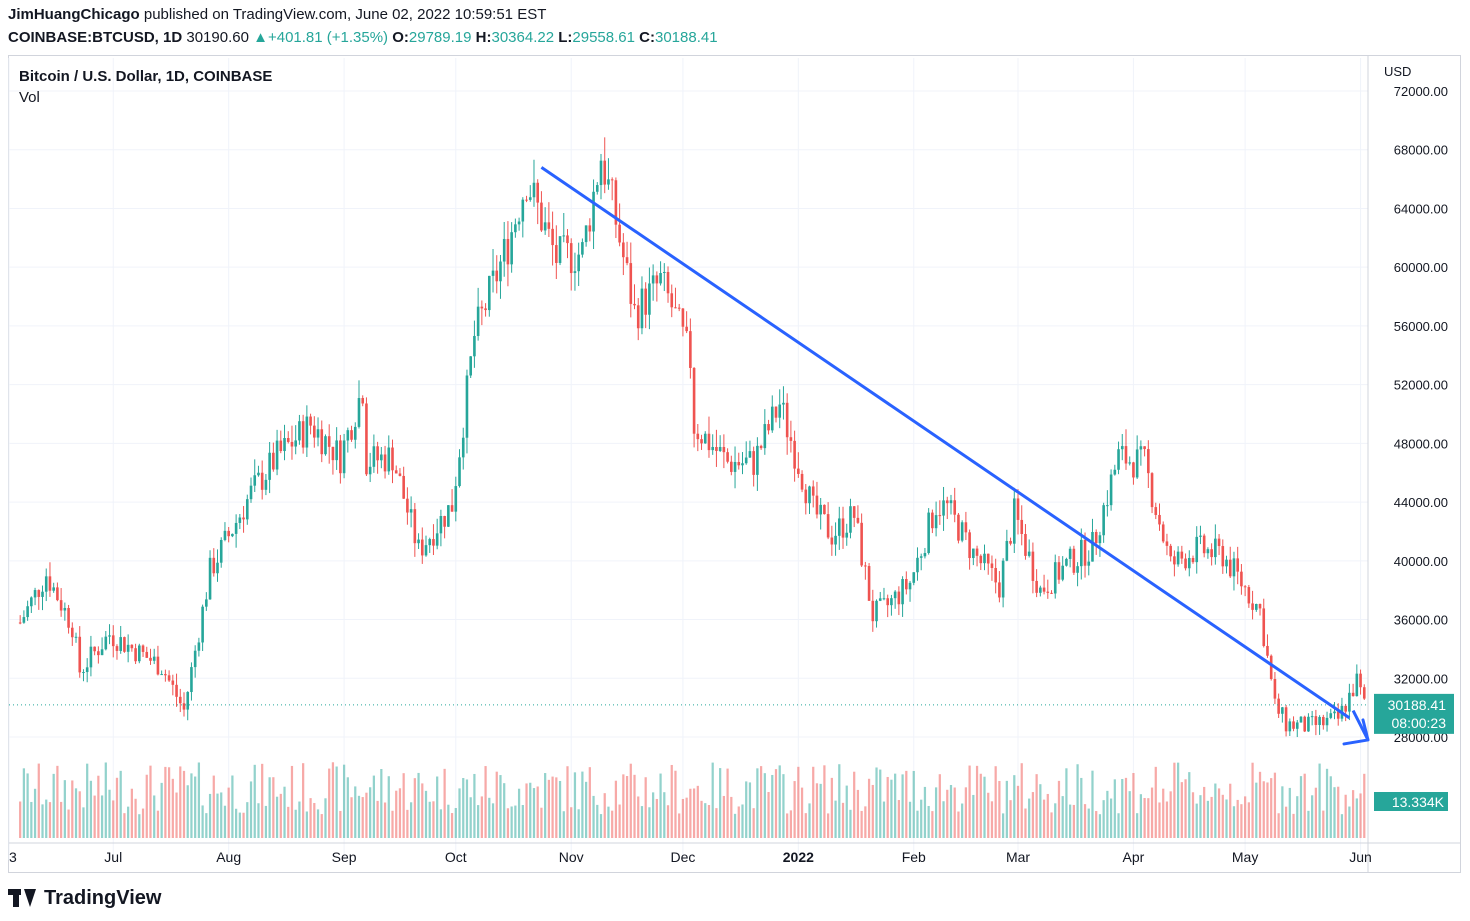  I want to click on forecast-arrow, so click(1356, 727).